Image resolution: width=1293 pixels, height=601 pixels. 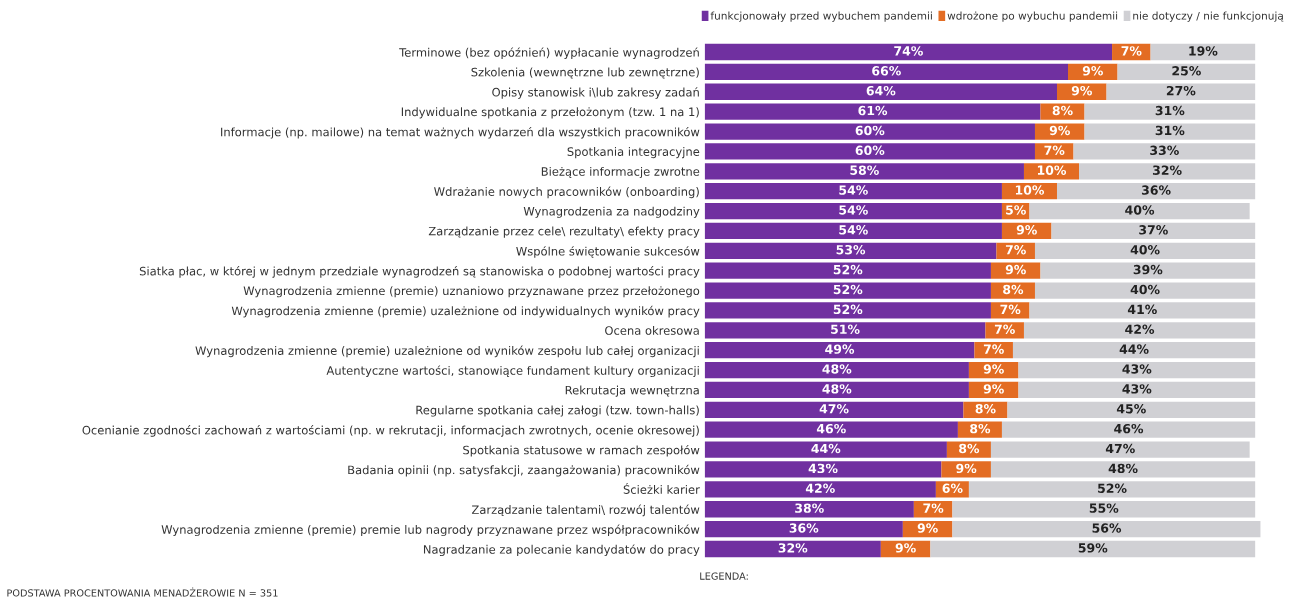 I want to click on data-label: 32%, so click(x=1167, y=170).